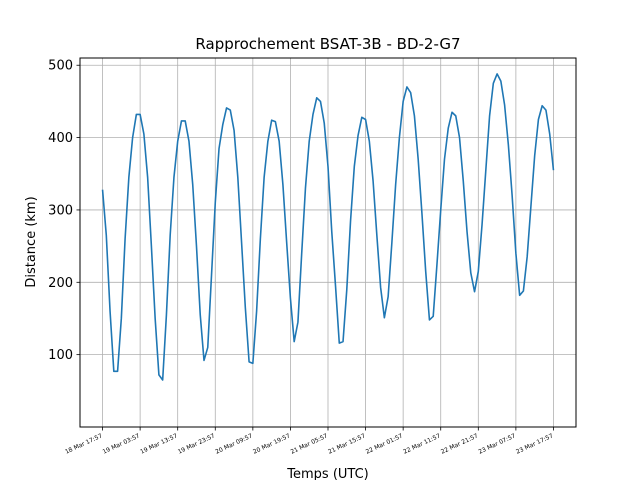 This screenshot has height=480, width=640. What do you see at coordinates (60, 66) in the screenshot?
I see `y-tick-label: 500` at bounding box center [60, 66].